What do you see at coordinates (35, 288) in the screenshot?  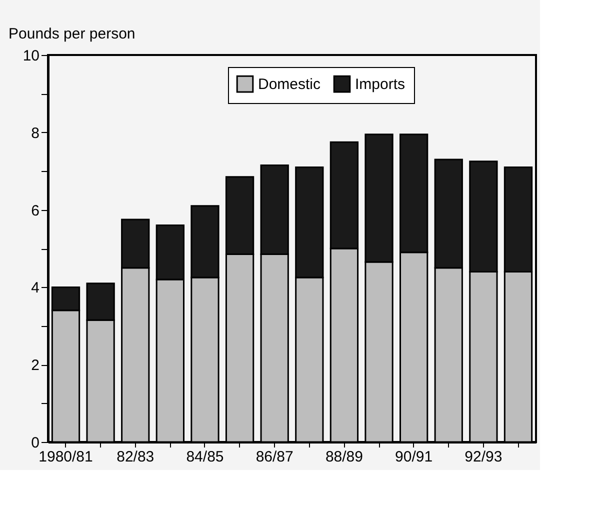 I see `y-tick-label: 4` at bounding box center [35, 288].